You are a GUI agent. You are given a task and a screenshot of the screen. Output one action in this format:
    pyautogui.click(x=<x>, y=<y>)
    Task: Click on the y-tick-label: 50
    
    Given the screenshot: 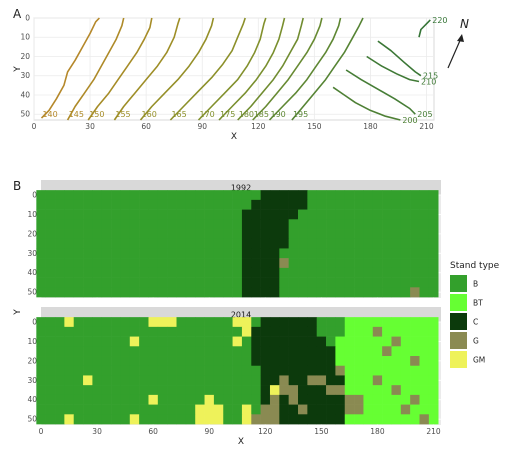 What is the action you would take?
    pyautogui.click(x=32, y=419)
    